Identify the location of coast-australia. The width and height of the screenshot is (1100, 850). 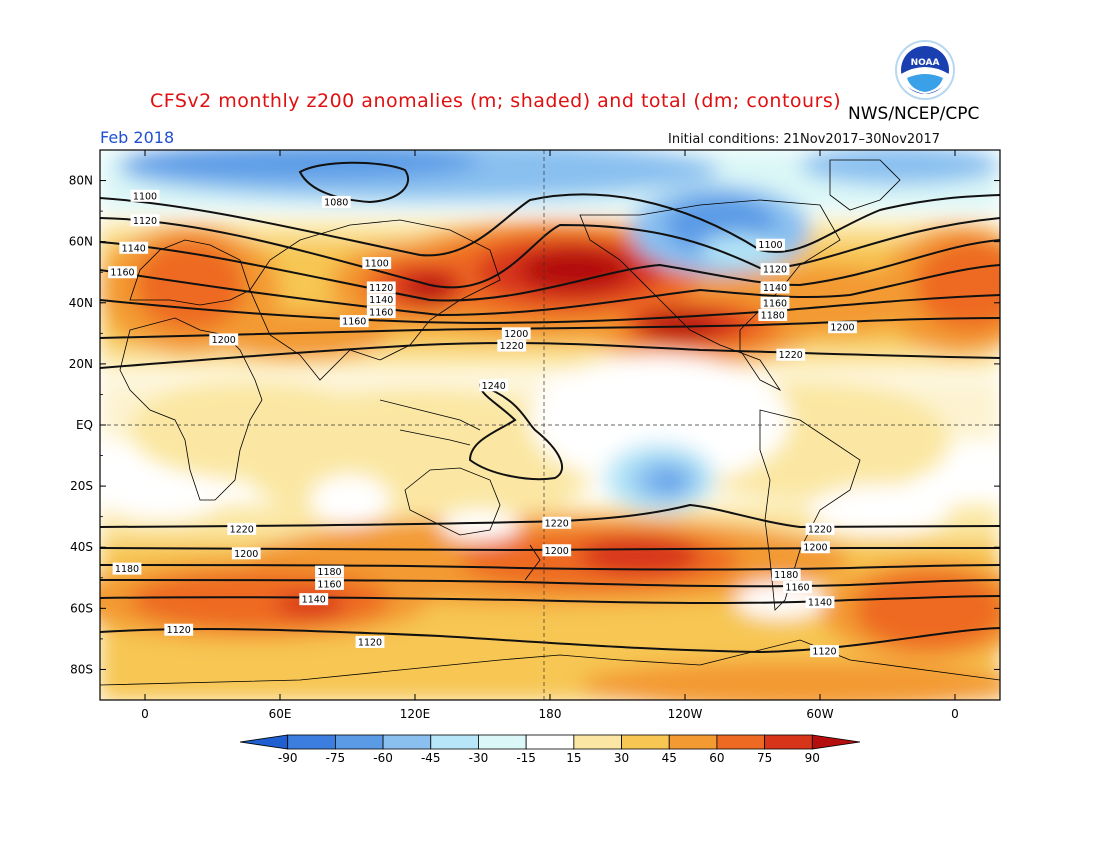
(452, 501).